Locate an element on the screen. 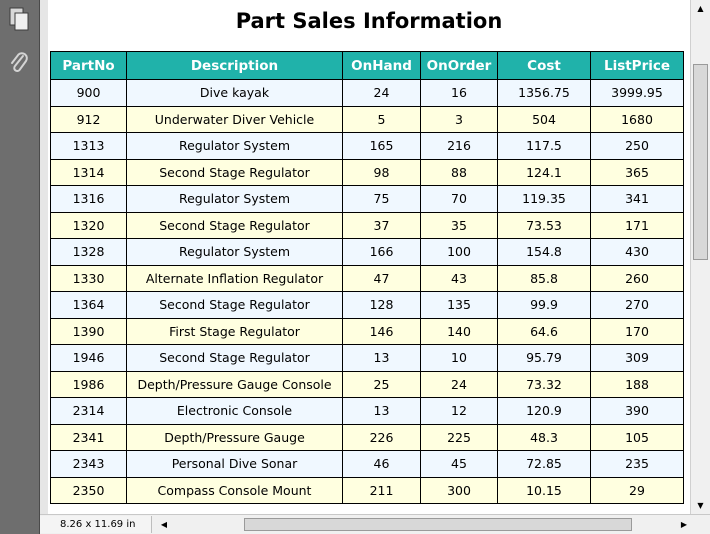 The height and width of the screenshot is (534, 710). column-header-cost: Cost is located at coordinates (544, 65).